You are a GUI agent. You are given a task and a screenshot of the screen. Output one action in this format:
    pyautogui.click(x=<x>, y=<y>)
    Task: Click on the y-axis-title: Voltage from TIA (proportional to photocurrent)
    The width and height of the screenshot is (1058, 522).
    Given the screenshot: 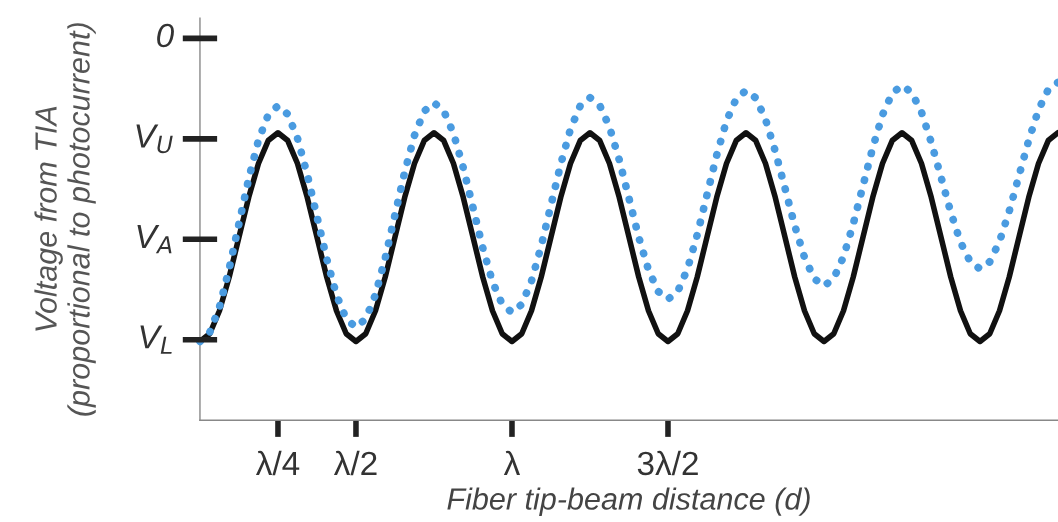 What is the action you would take?
    pyautogui.click(x=65, y=219)
    